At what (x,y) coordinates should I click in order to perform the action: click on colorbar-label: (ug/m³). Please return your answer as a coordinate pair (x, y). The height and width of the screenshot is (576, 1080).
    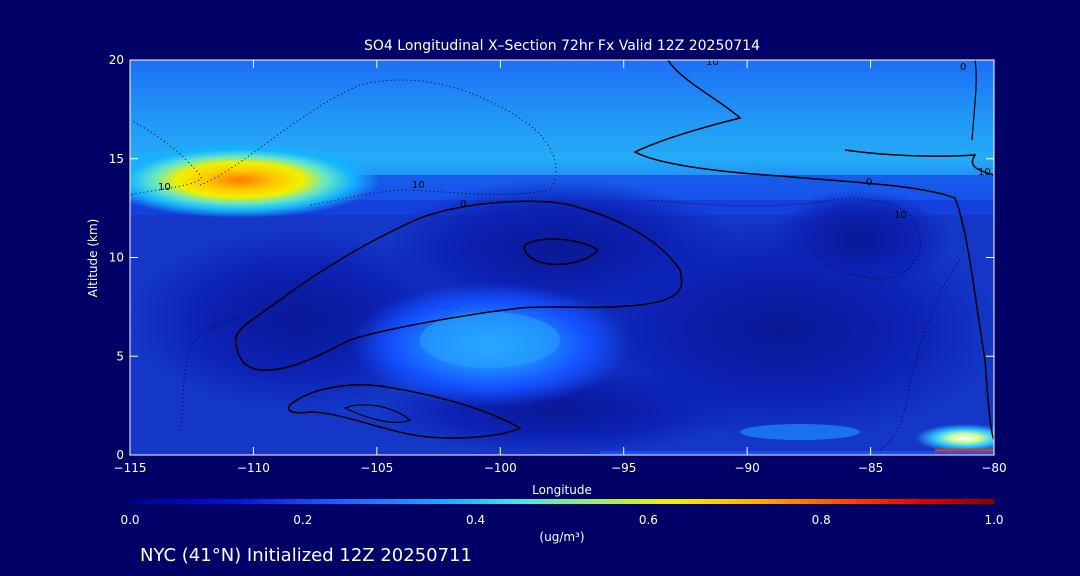
    Looking at the image, I should click on (561, 537).